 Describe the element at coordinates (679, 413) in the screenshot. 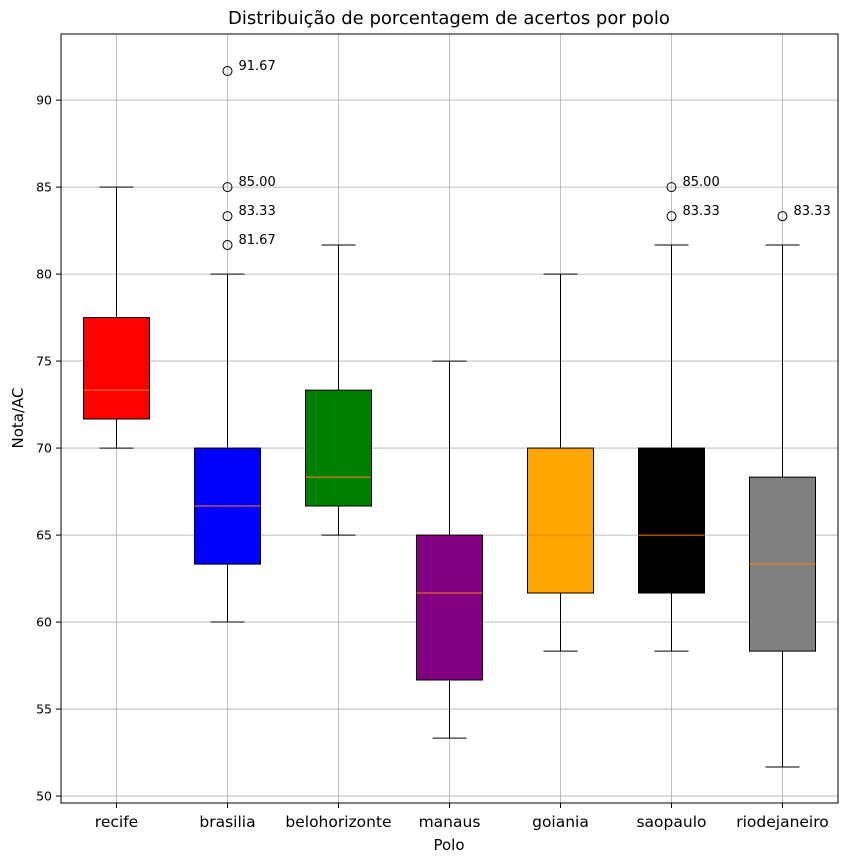

I see `box-group-saopaulo: 85.00 83.33` at that location.